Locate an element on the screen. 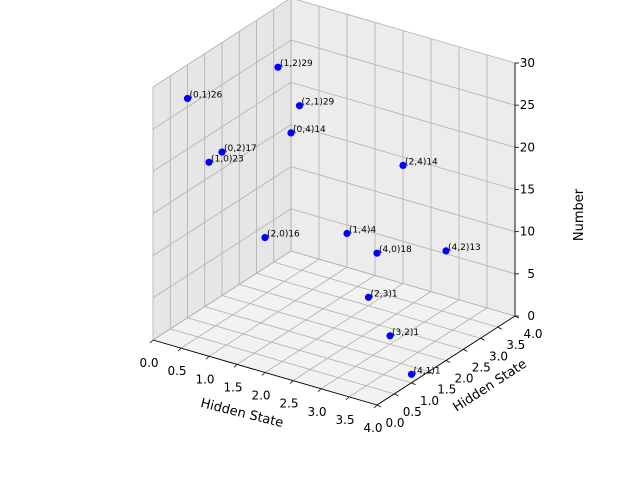  z-tick-label: 25 is located at coordinates (527, 105).